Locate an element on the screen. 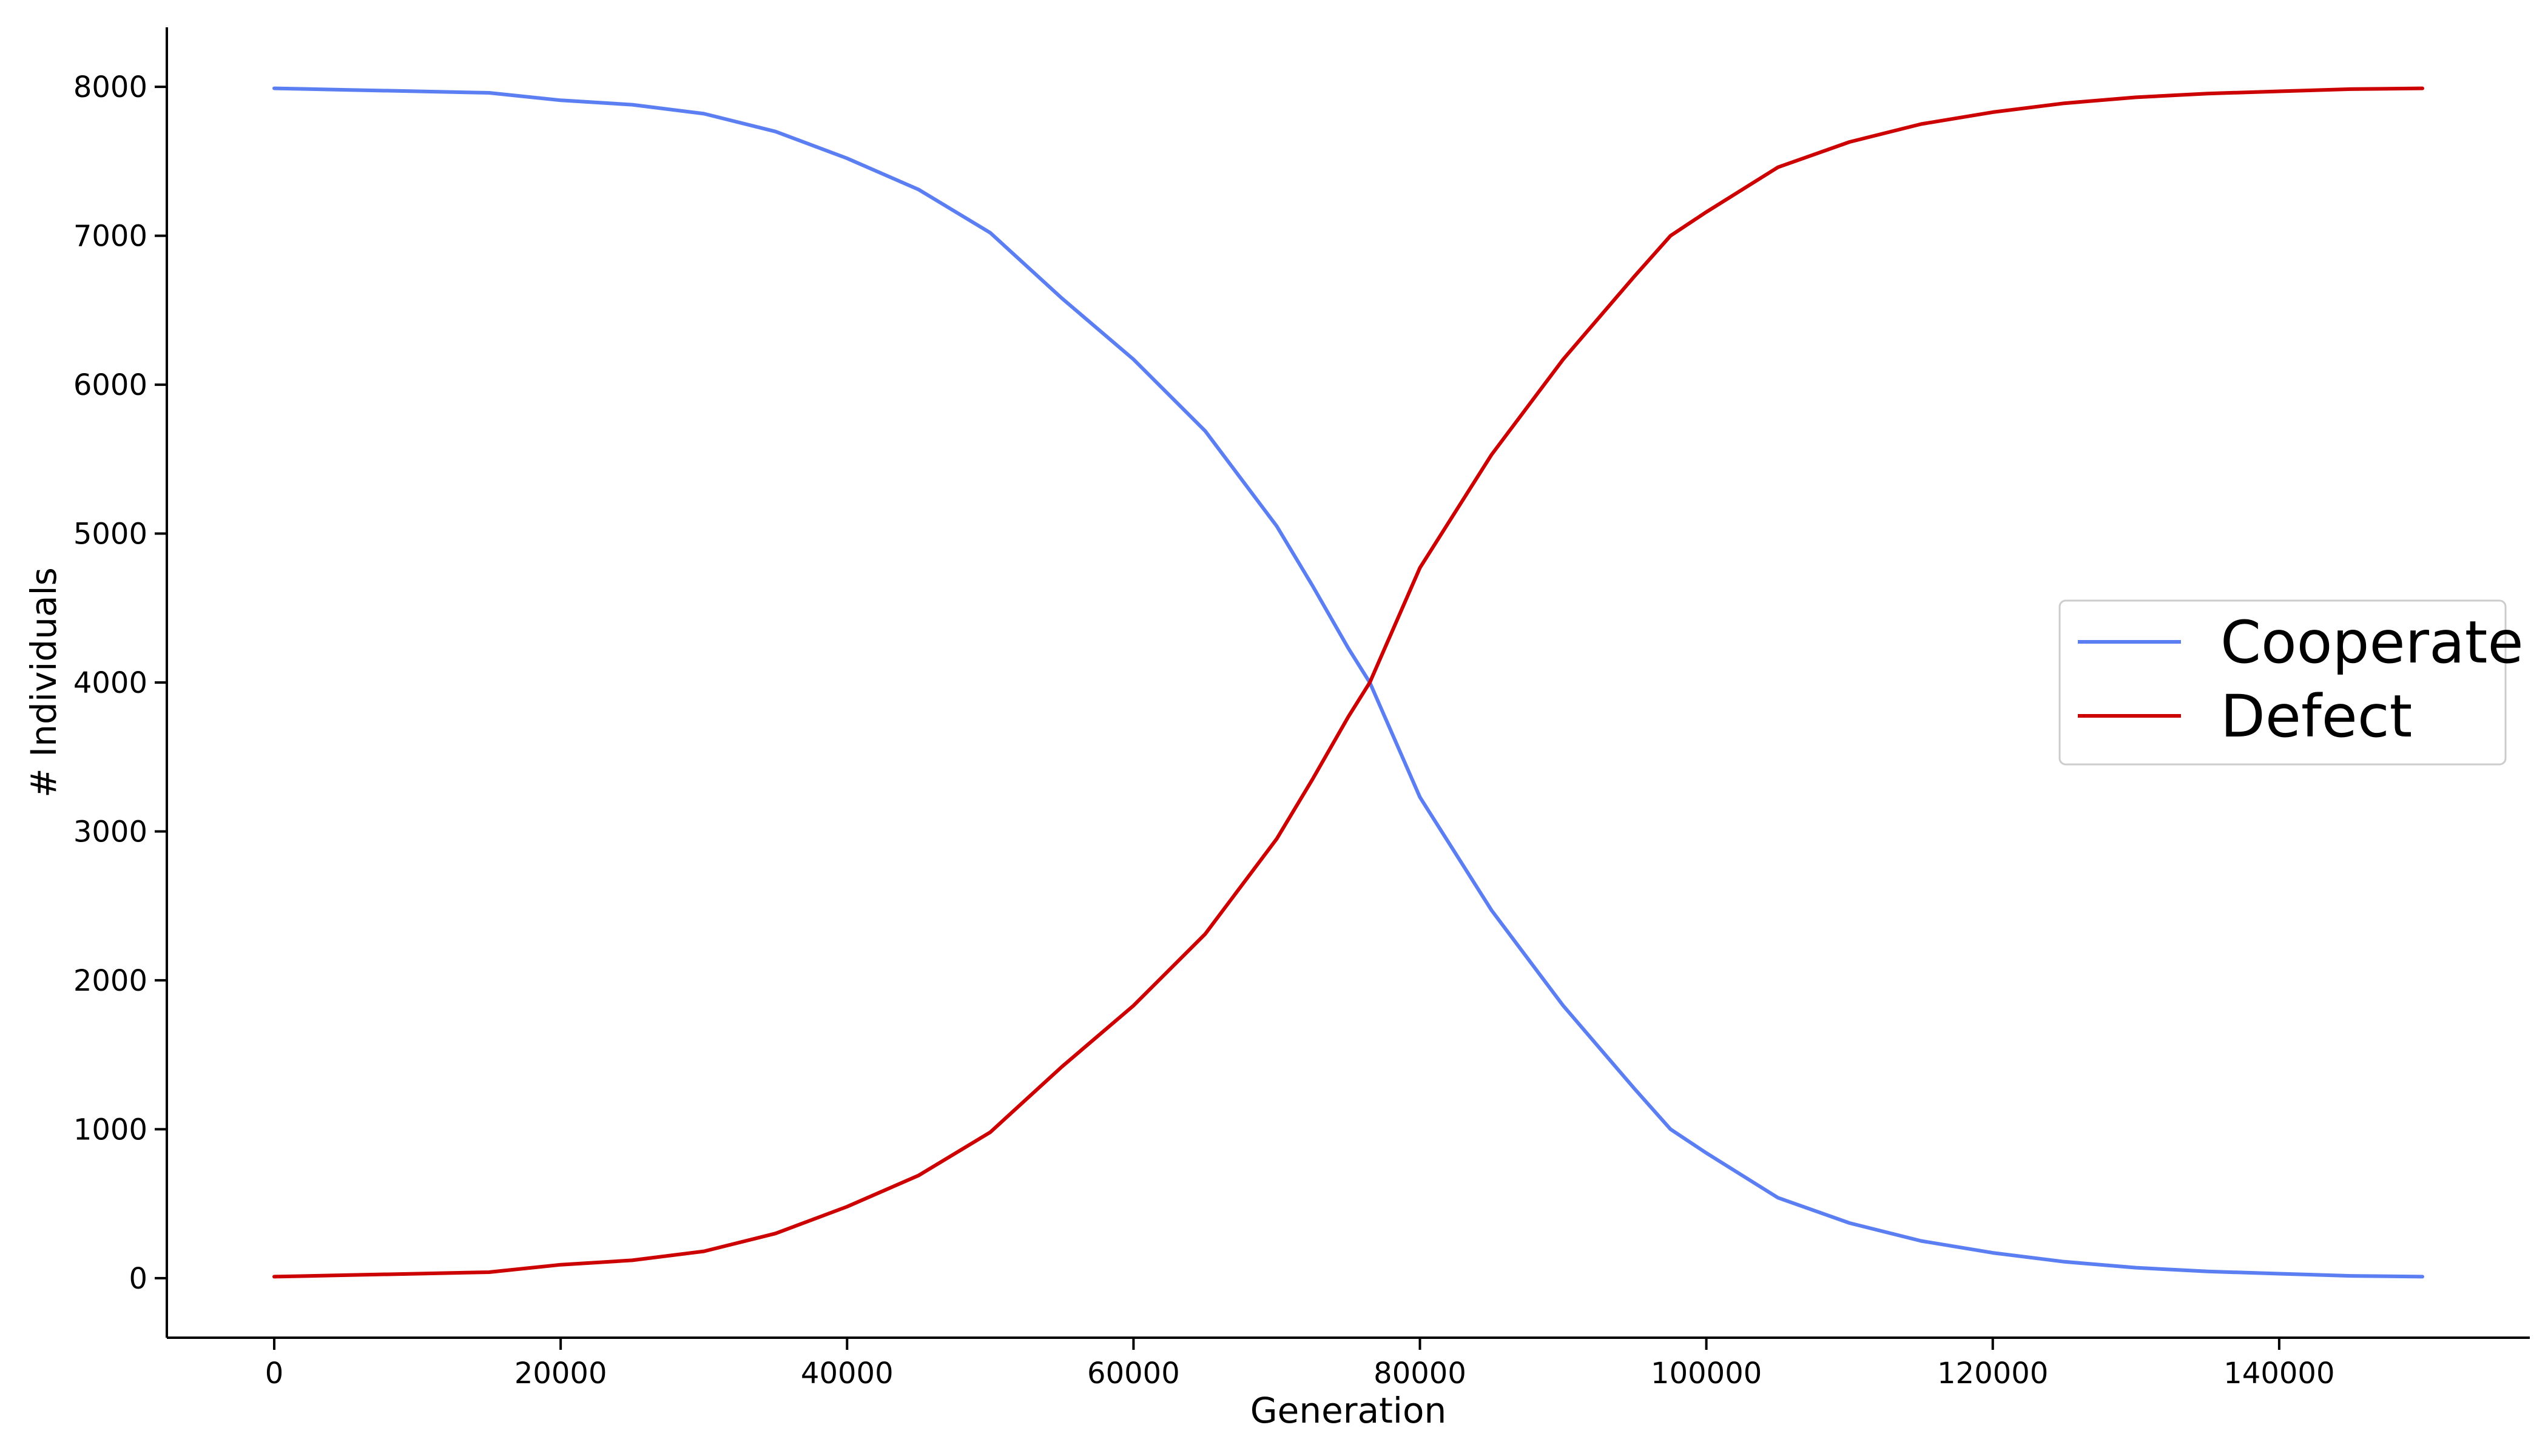  x-tick-label: 120000 is located at coordinates (1992, 1373).